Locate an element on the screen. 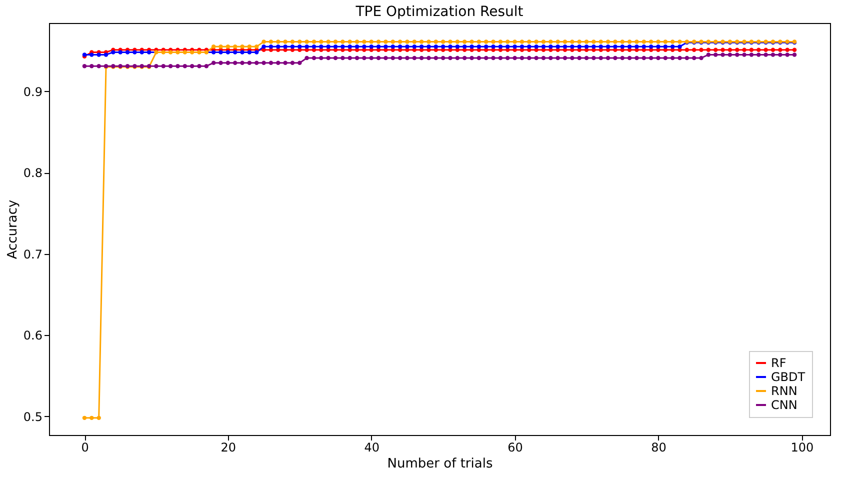 This screenshot has height=481, width=841. legend-label: GBDT is located at coordinates (788, 377).